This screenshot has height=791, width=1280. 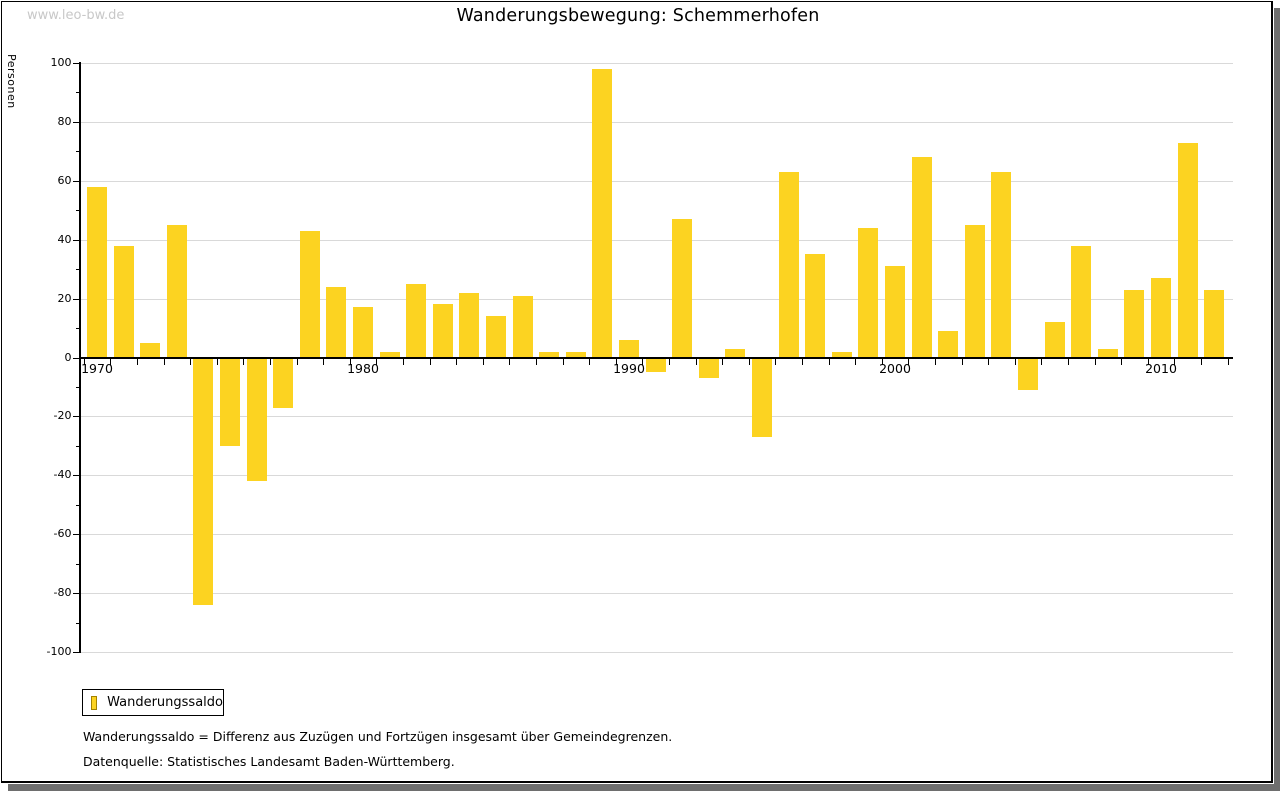 What do you see at coordinates (64, 239) in the screenshot?
I see `y-tick-label: 40` at bounding box center [64, 239].